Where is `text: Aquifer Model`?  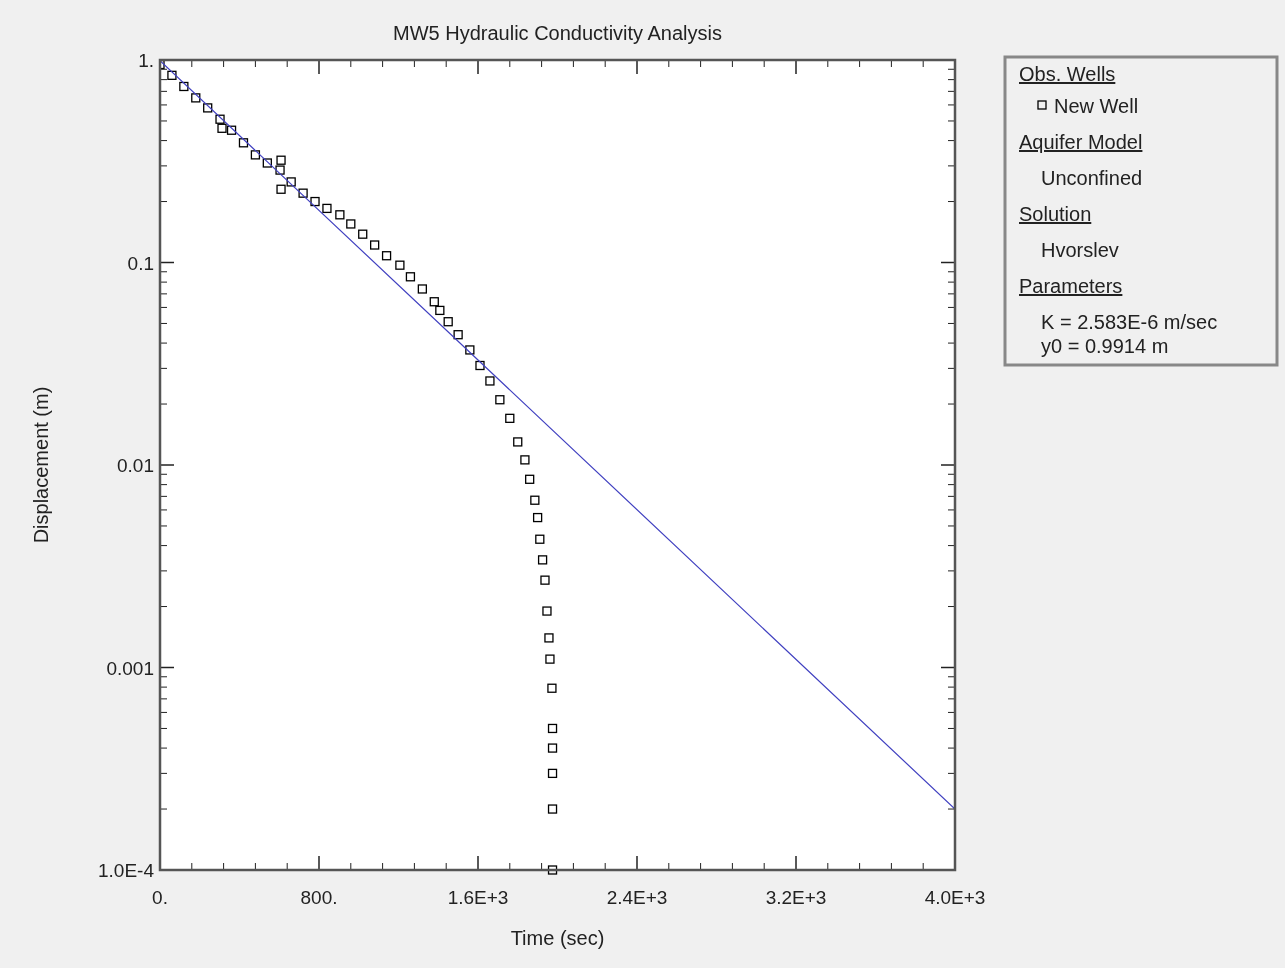 text: Aquifer Model is located at coordinates (1081, 142).